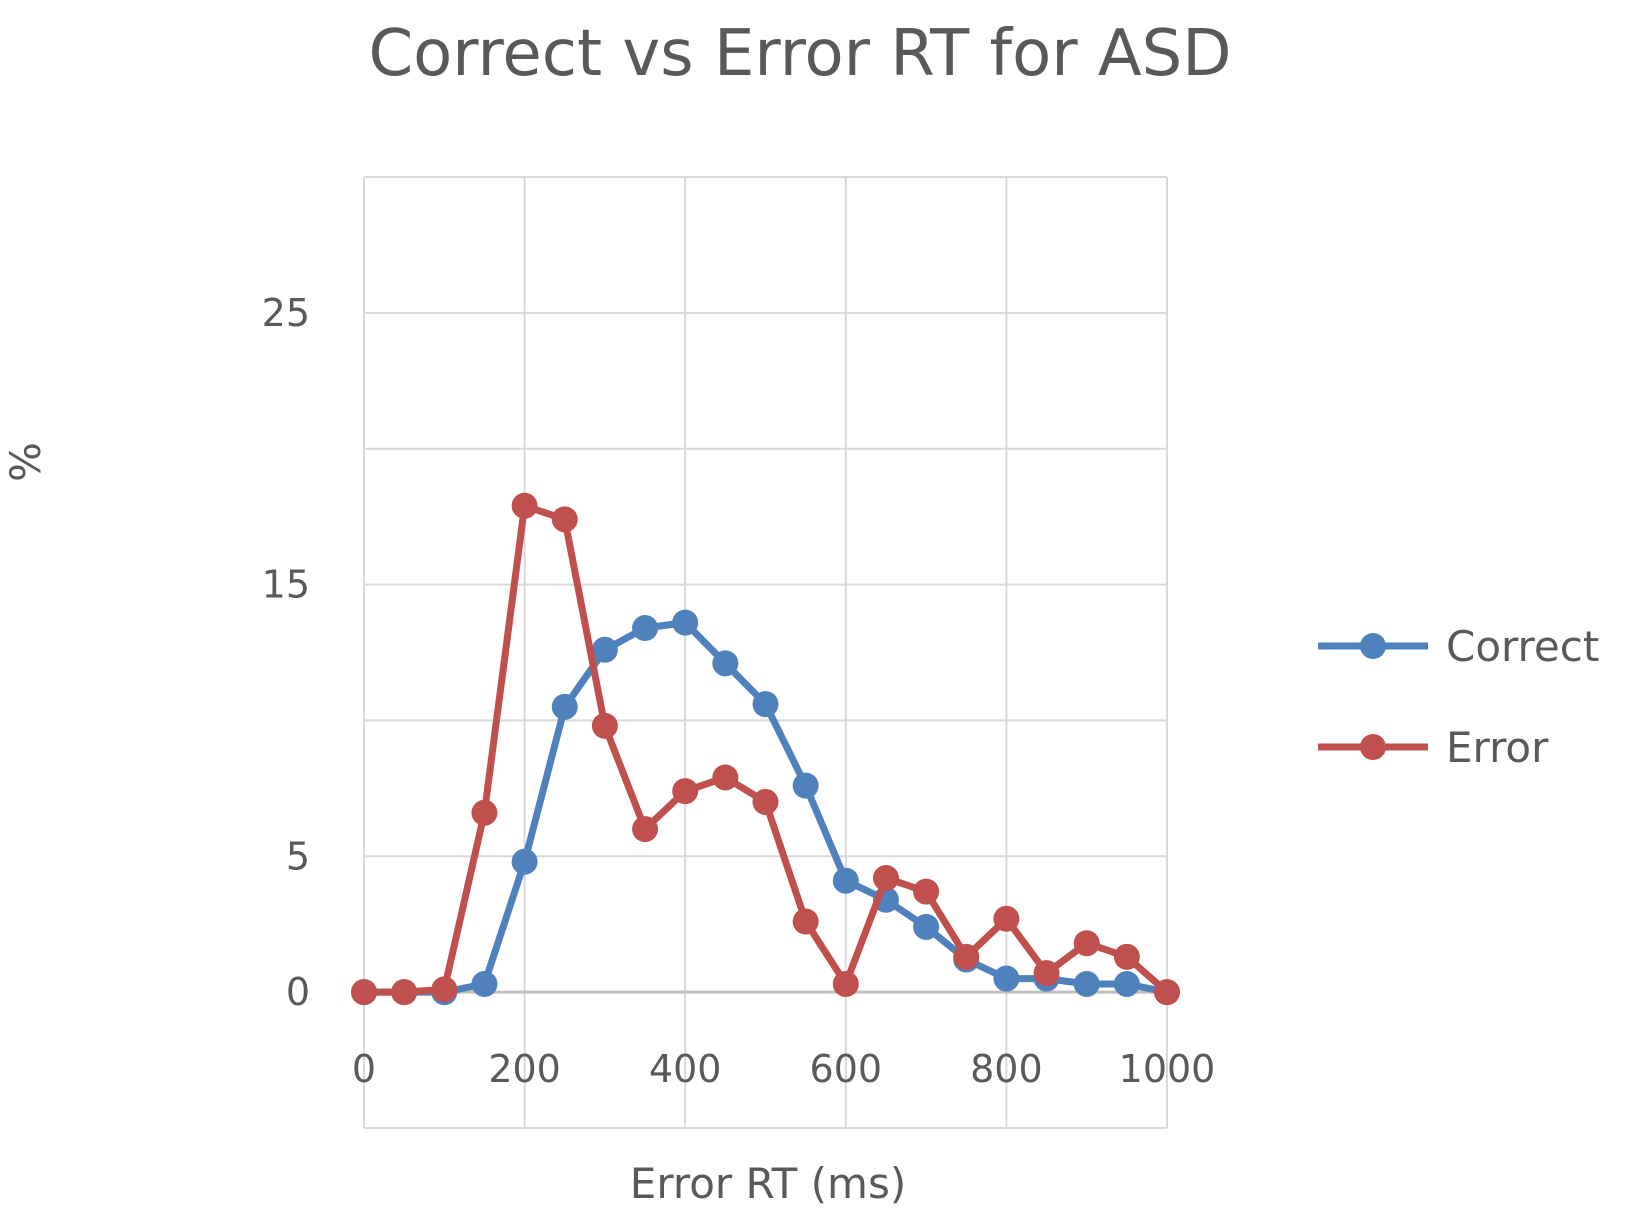  What do you see at coordinates (1373, 646) in the screenshot?
I see `legend-marker-correct` at bounding box center [1373, 646].